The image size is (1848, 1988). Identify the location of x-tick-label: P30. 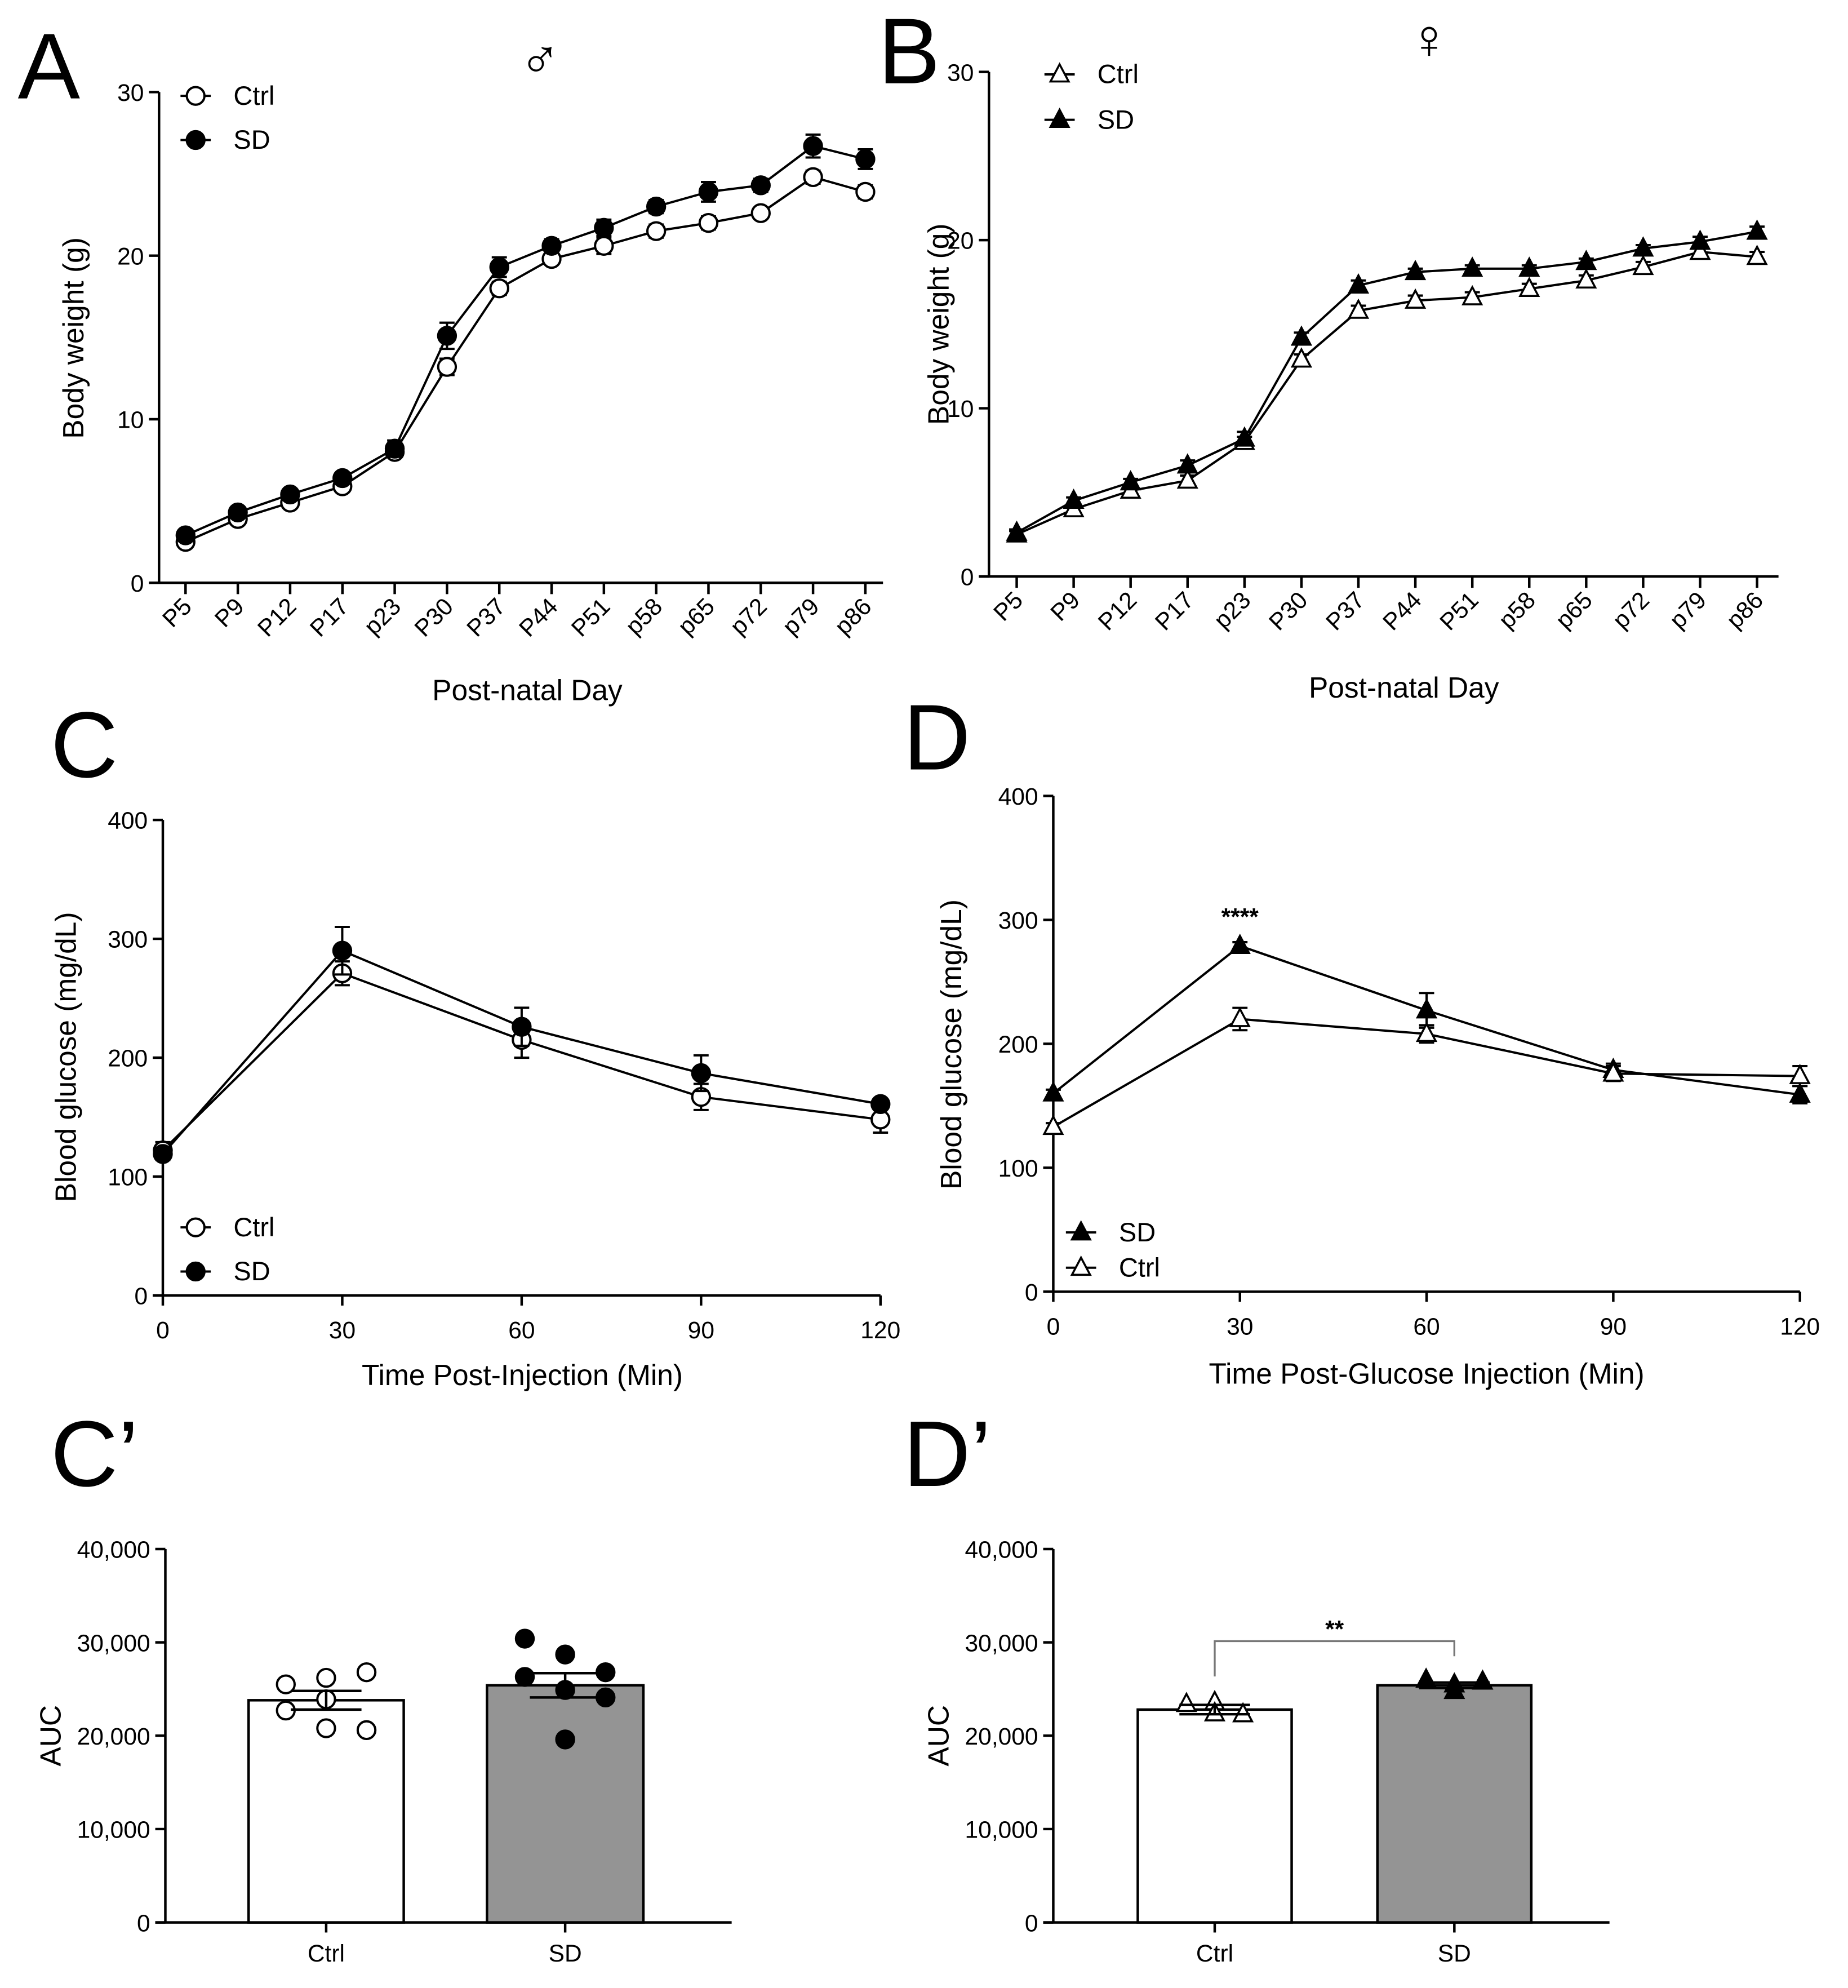
(433, 617).